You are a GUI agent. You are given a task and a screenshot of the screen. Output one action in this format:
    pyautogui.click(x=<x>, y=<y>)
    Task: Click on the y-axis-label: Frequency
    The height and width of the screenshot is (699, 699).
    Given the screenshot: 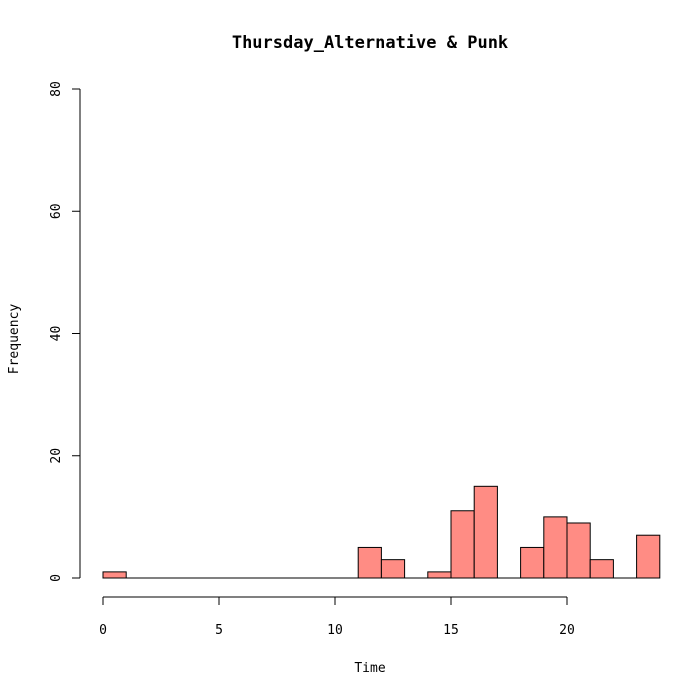 What is the action you would take?
    pyautogui.click(x=14, y=339)
    